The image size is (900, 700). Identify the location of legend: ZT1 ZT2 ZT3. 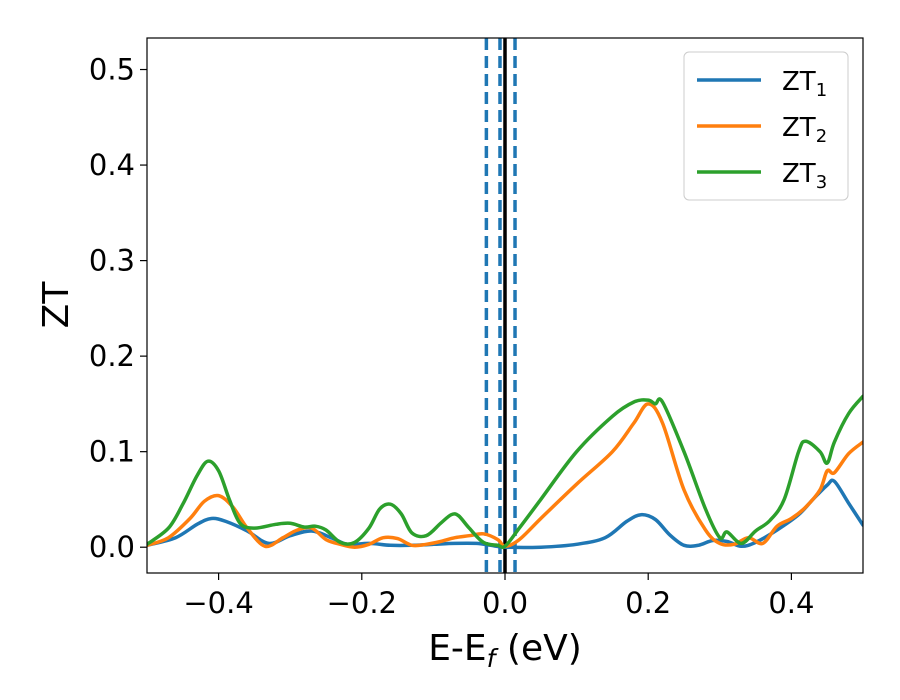
(766, 126).